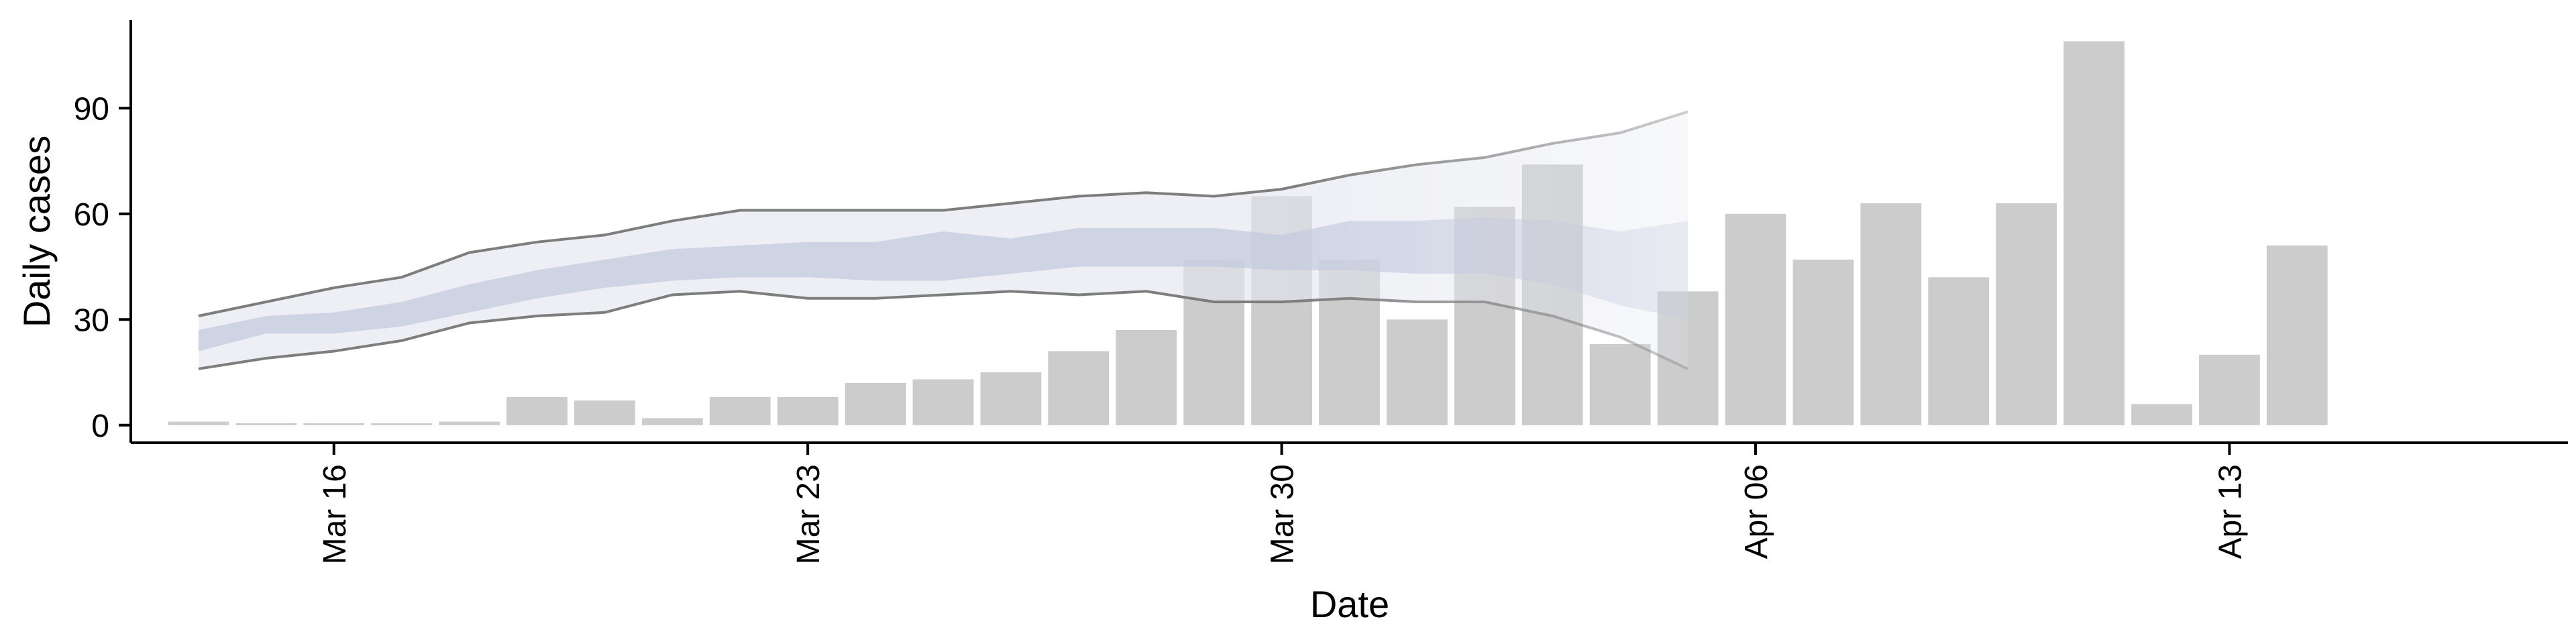 The image size is (2576, 644). Describe the element at coordinates (91, 109) in the screenshot. I see `y-tick-label: 90` at that location.